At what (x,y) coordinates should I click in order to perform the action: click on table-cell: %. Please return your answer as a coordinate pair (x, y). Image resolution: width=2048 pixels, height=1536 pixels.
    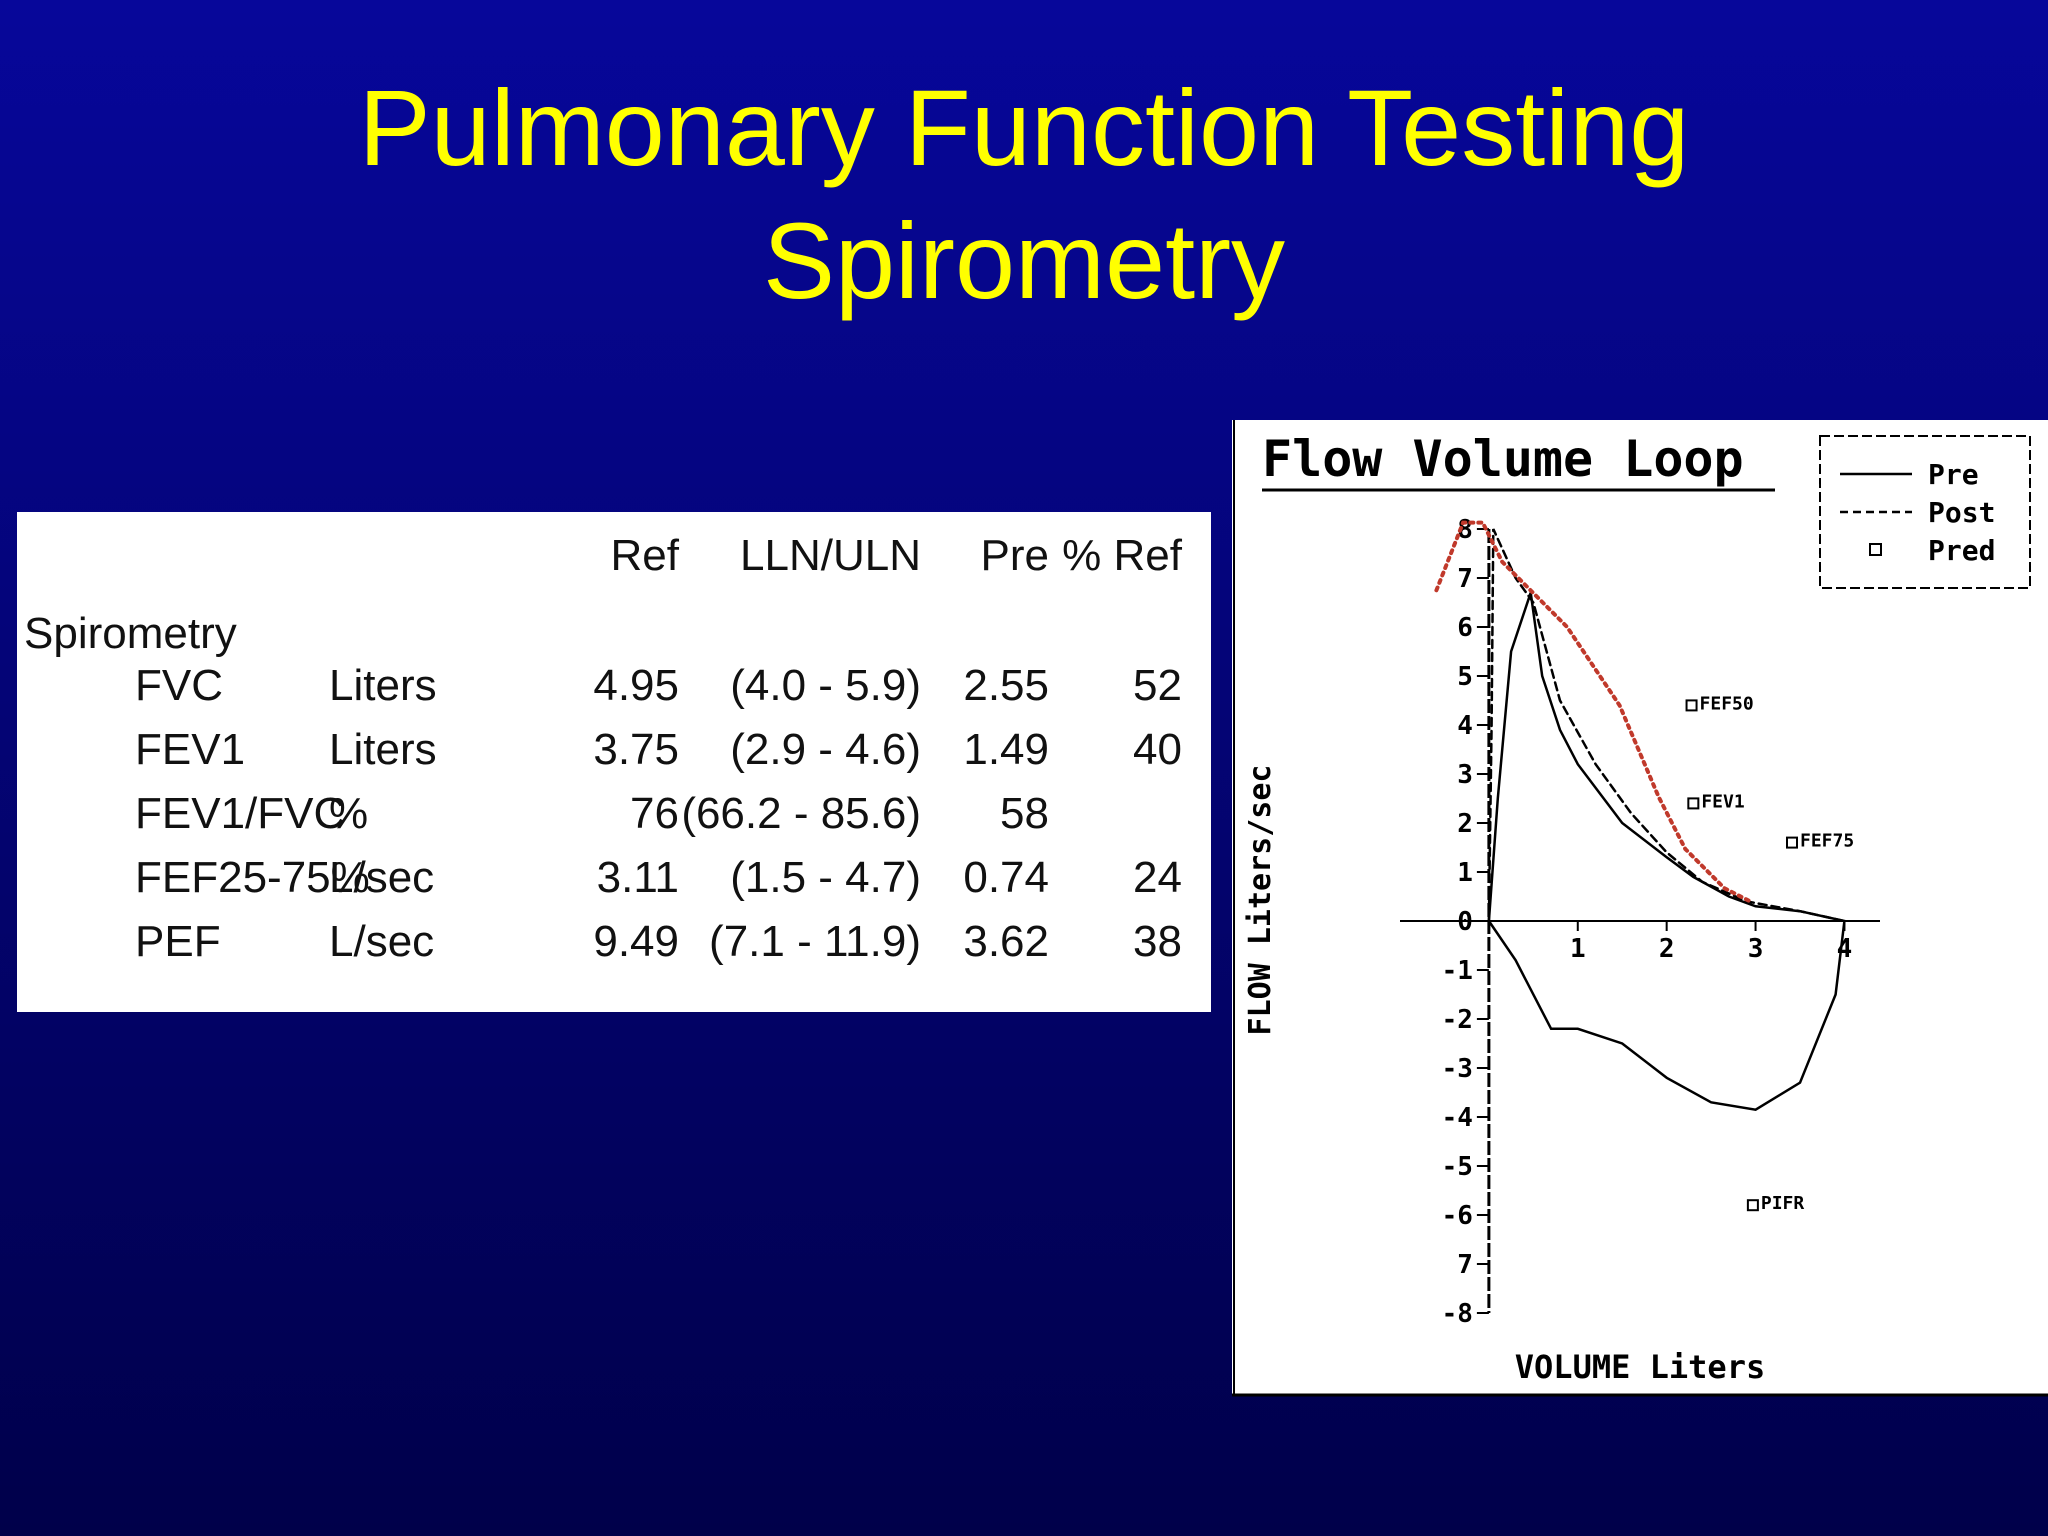
    Looking at the image, I should click on (348, 813).